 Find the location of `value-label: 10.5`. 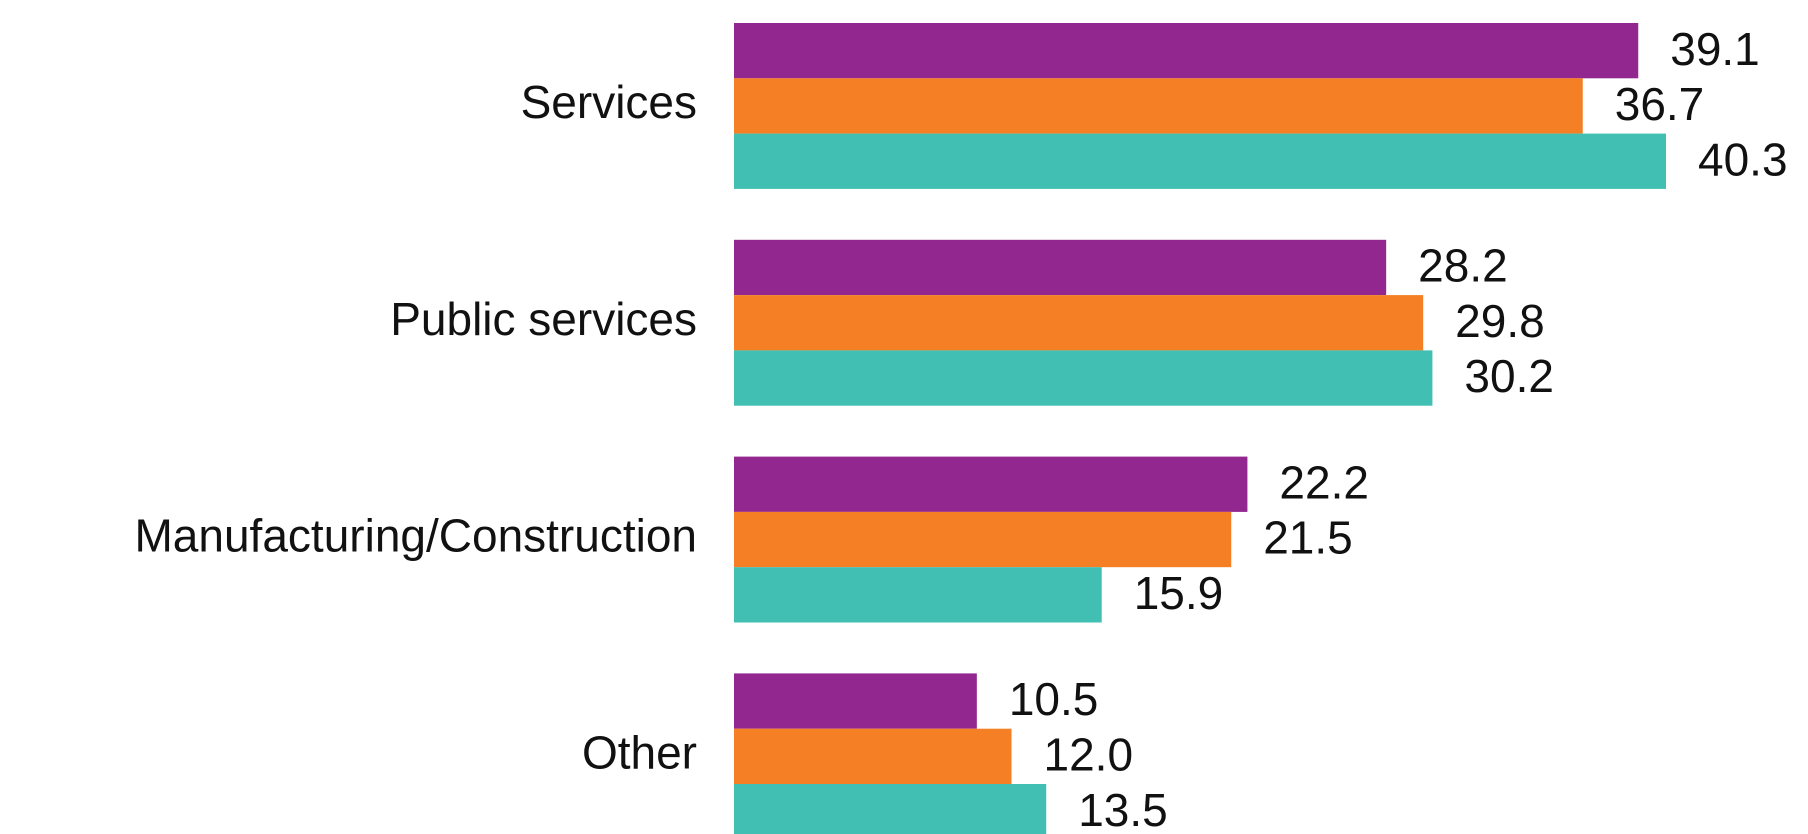

value-label: 10.5 is located at coordinates (1054, 699).